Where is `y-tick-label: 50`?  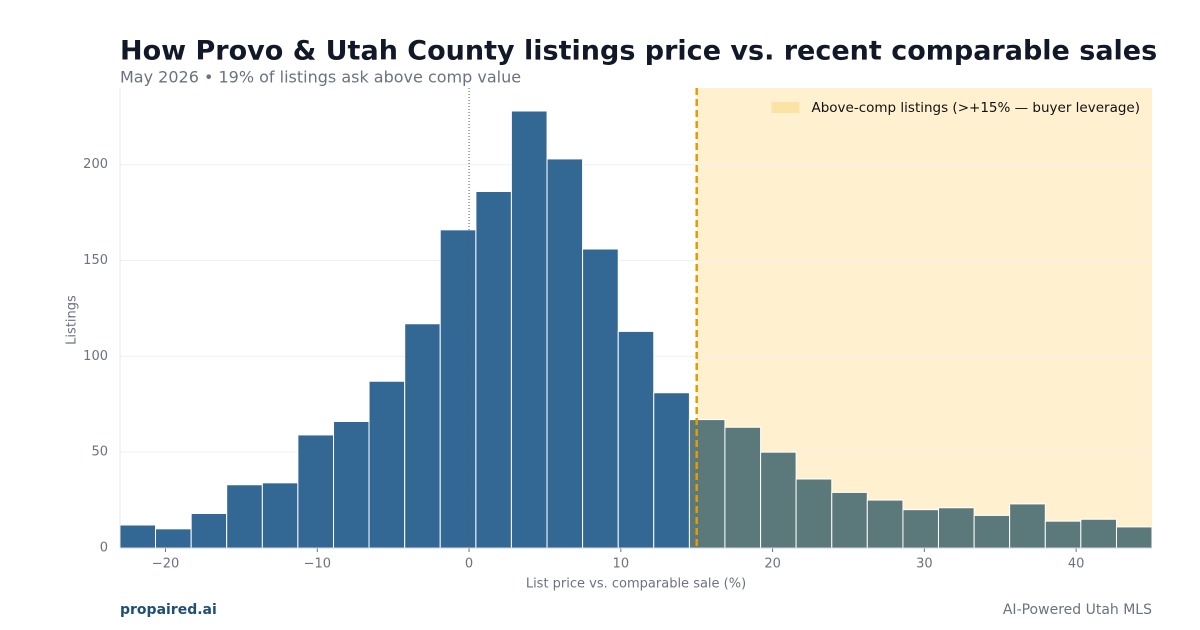 y-tick-label: 50 is located at coordinates (99, 452).